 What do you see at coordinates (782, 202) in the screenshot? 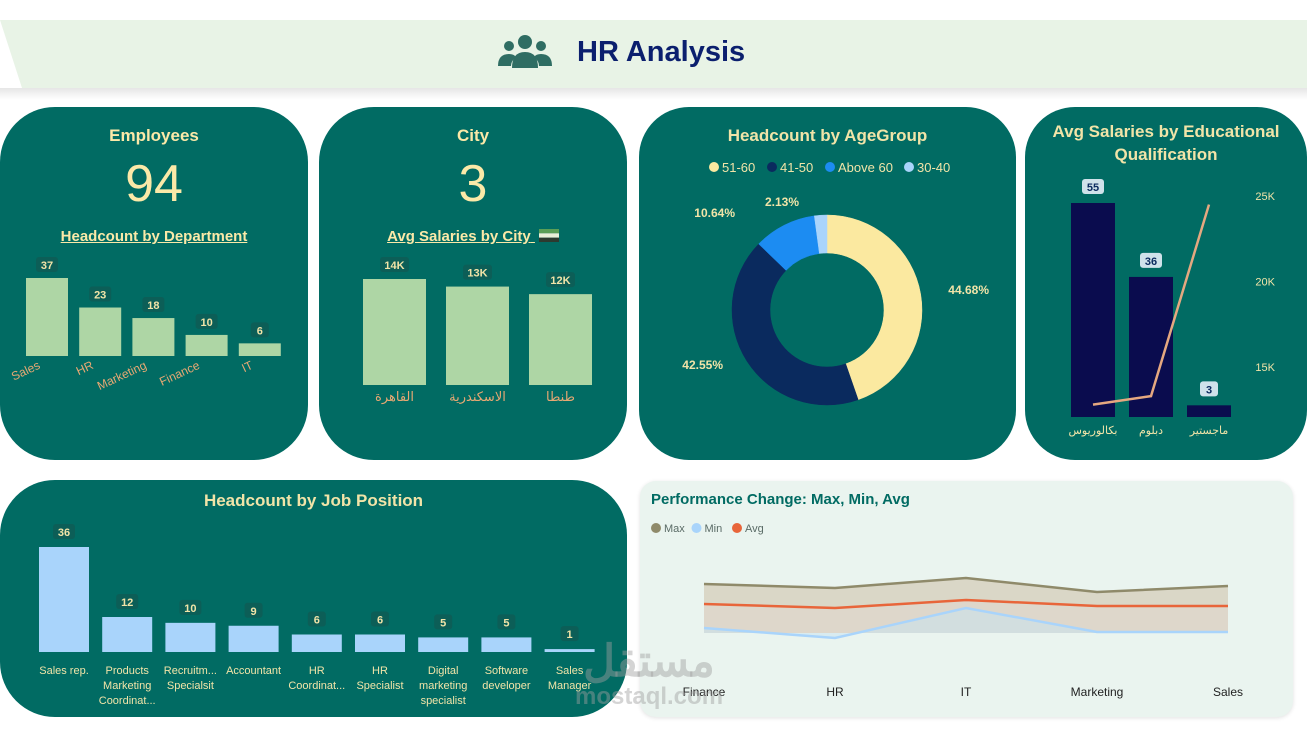
I see `age-slice-label: 2.13%` at bounding box center [782, 202].